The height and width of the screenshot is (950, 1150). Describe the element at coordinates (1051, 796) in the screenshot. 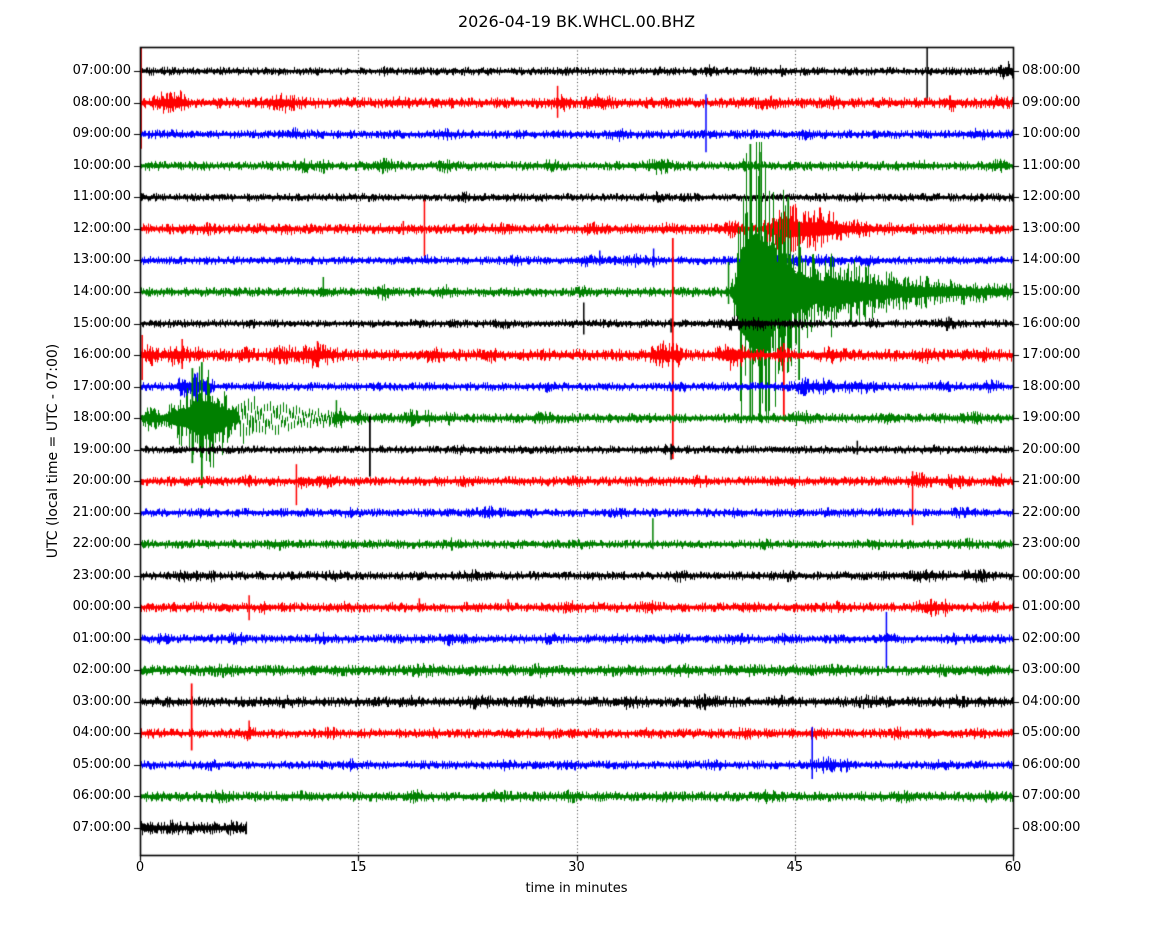

I see `local-tick-label: 07:00:00` at that location.